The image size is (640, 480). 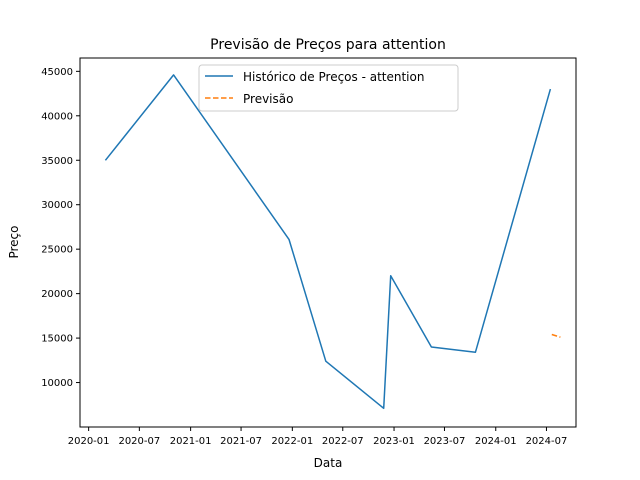 I want to click on legend: Histórico de Preços - attention Previsão, so click(x=328, y=88).